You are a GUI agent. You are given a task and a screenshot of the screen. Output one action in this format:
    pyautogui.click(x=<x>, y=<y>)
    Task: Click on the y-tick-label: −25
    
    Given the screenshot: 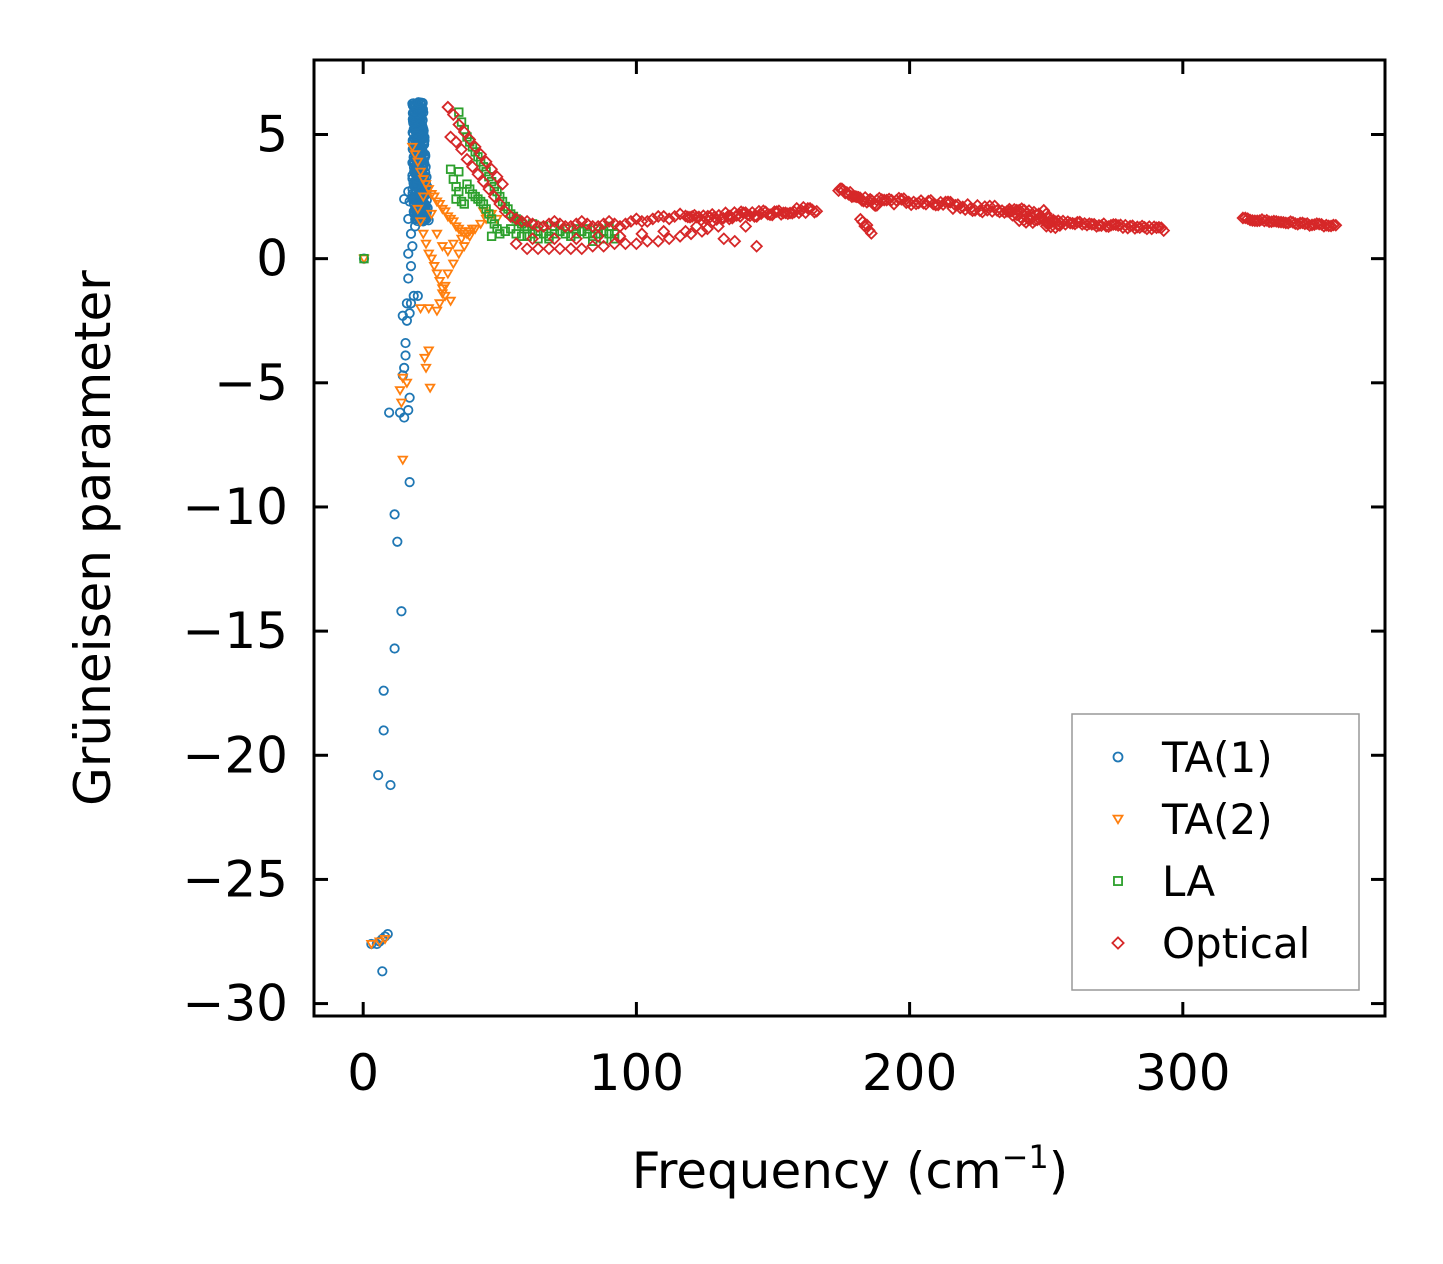 What is the action you would take?
    pyautogui.click(x=235, y=879)
    